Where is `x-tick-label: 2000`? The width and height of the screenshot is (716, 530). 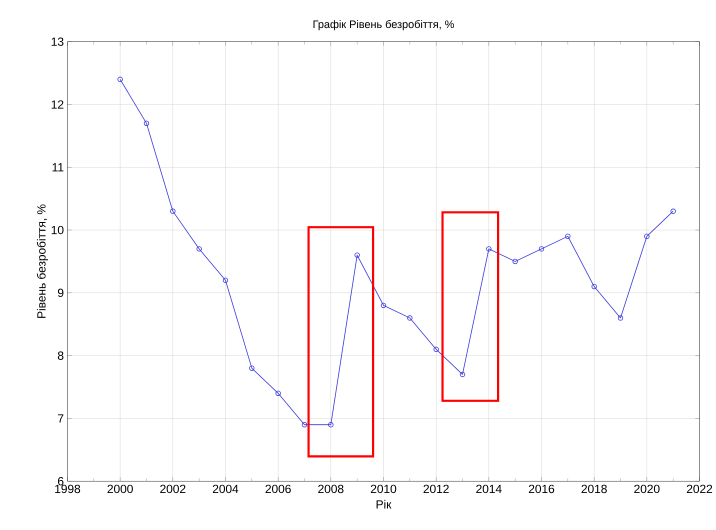 x-tick-label: 2000 is located at coordinates (120, 489).